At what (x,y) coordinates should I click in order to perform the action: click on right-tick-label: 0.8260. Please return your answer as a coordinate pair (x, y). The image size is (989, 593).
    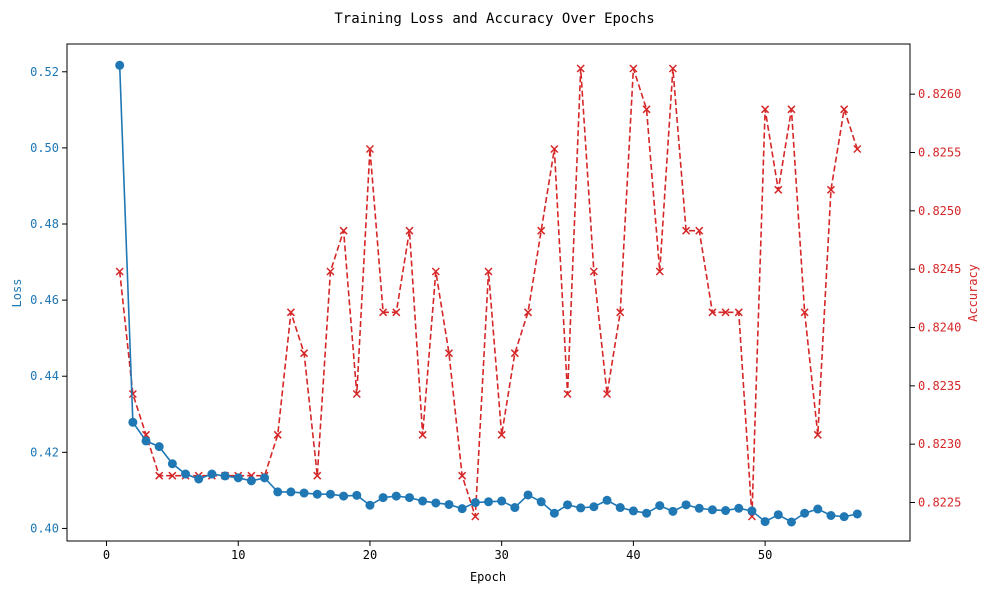
    Looking at the image, I should click on (939, 94).